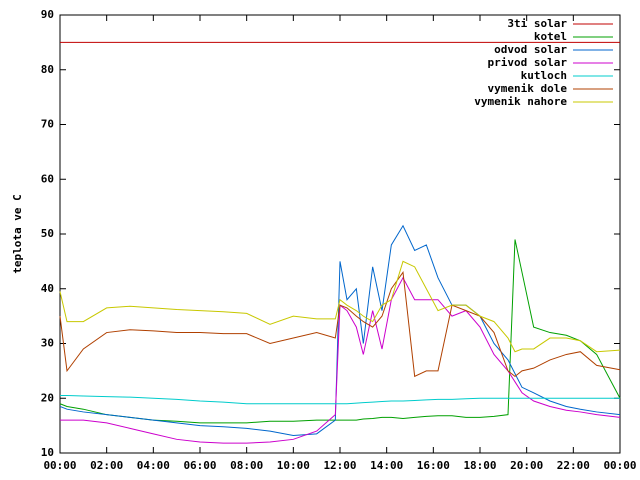 The height and width of the screenshot is (480, 640). Describe the element at coordinates (199, 465) in the screenshot. I see `x-tick-label: 06:00` at that location.